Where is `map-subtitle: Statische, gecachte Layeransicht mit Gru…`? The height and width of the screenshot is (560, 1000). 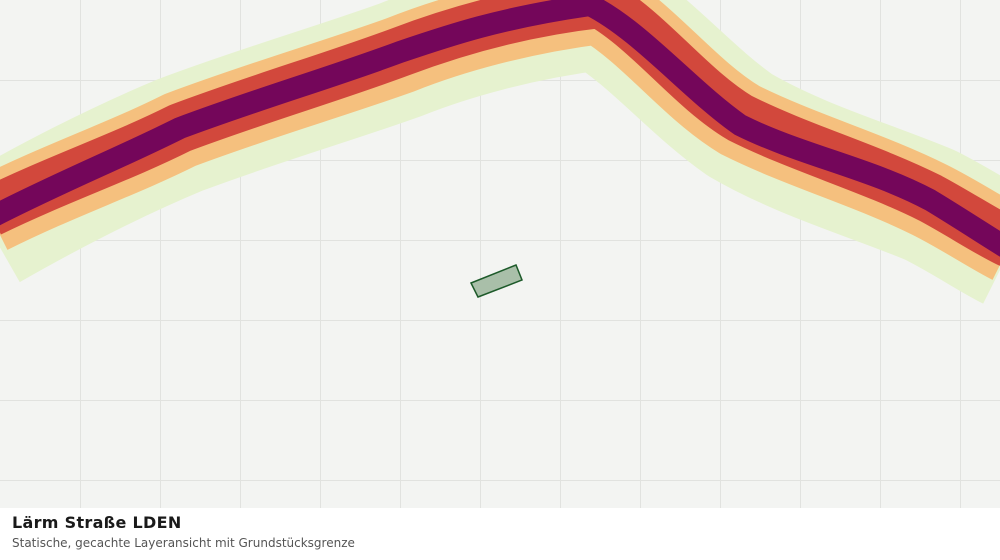 map-subtitle: Statische, gecachte Layeransicht mit Gru… is located at coordinates (183, 543).